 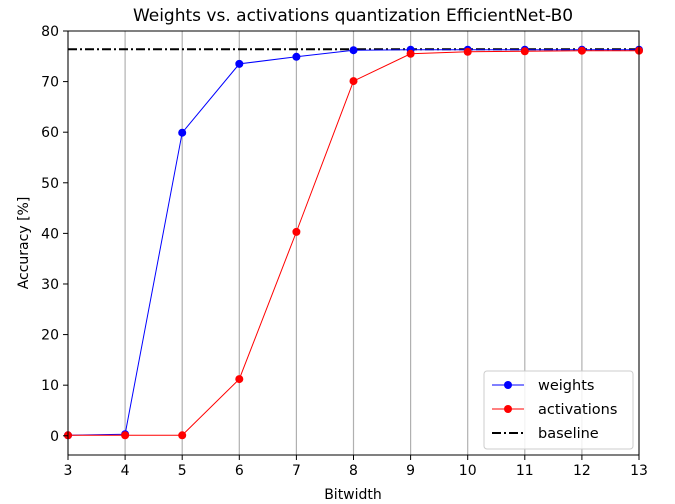 I want to click on legend: weights activations baseline, so click(x=558, y=410).